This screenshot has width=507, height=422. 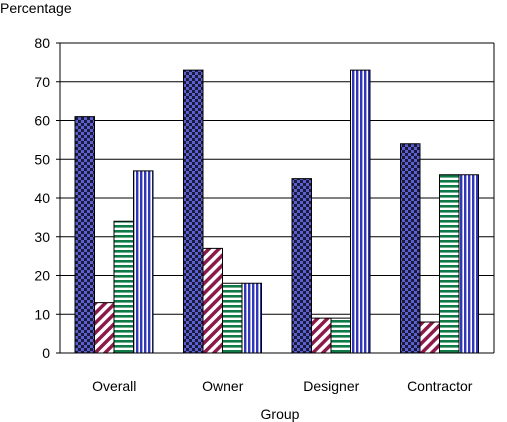 What do you see at coordinates (42, 121) in the screenshot?
I see `y-tick-label: 60` at bounding box center [42, 121].